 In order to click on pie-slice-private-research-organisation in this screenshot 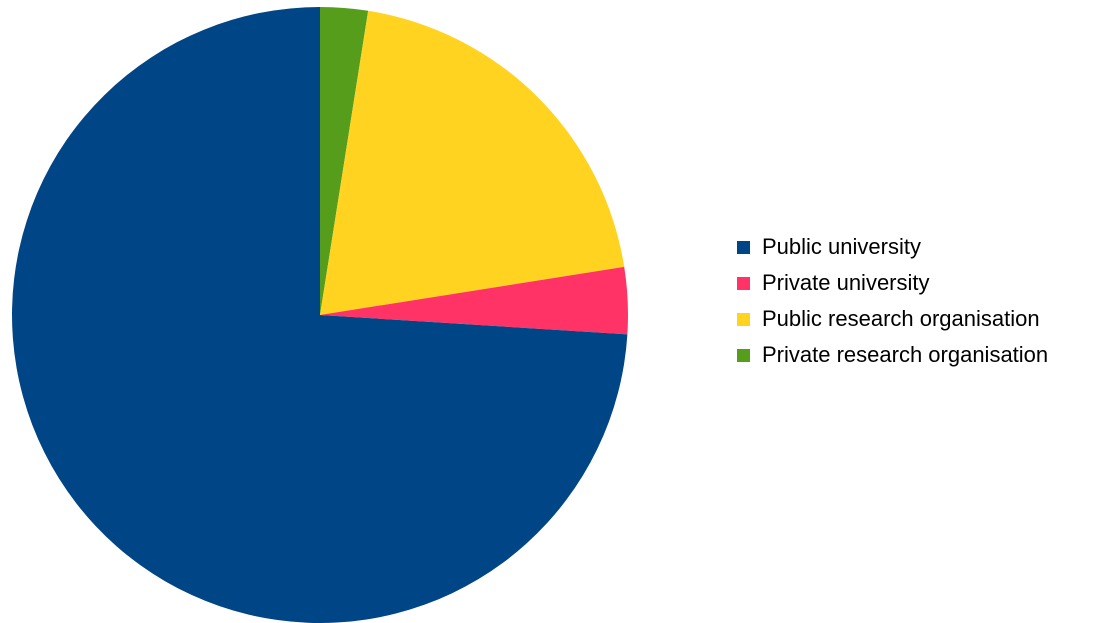, I will do `click(344, 160)`.